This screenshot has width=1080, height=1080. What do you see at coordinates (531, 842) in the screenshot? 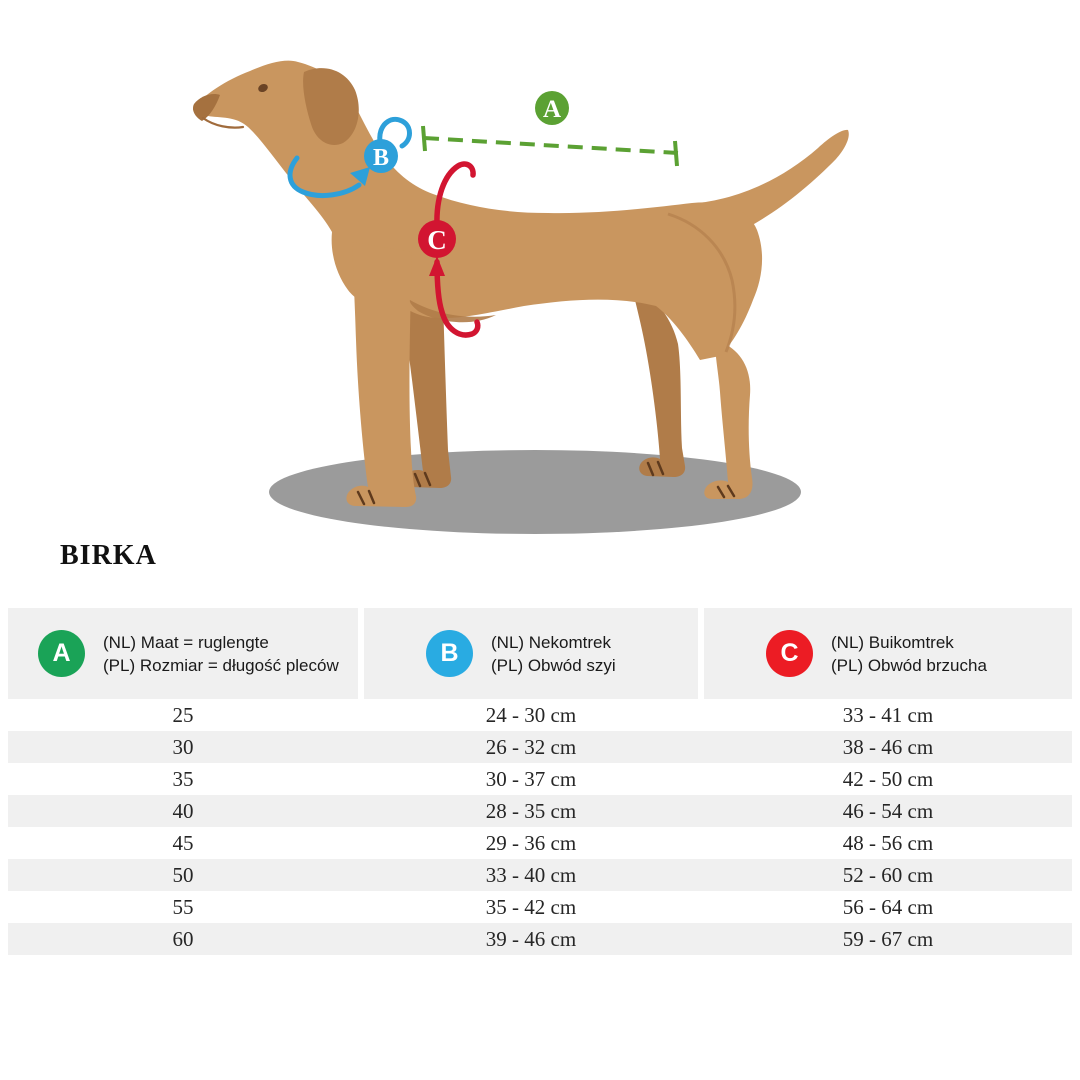
I see `neck-range: 29 - 36 cm` at bounding box center [531, 842].